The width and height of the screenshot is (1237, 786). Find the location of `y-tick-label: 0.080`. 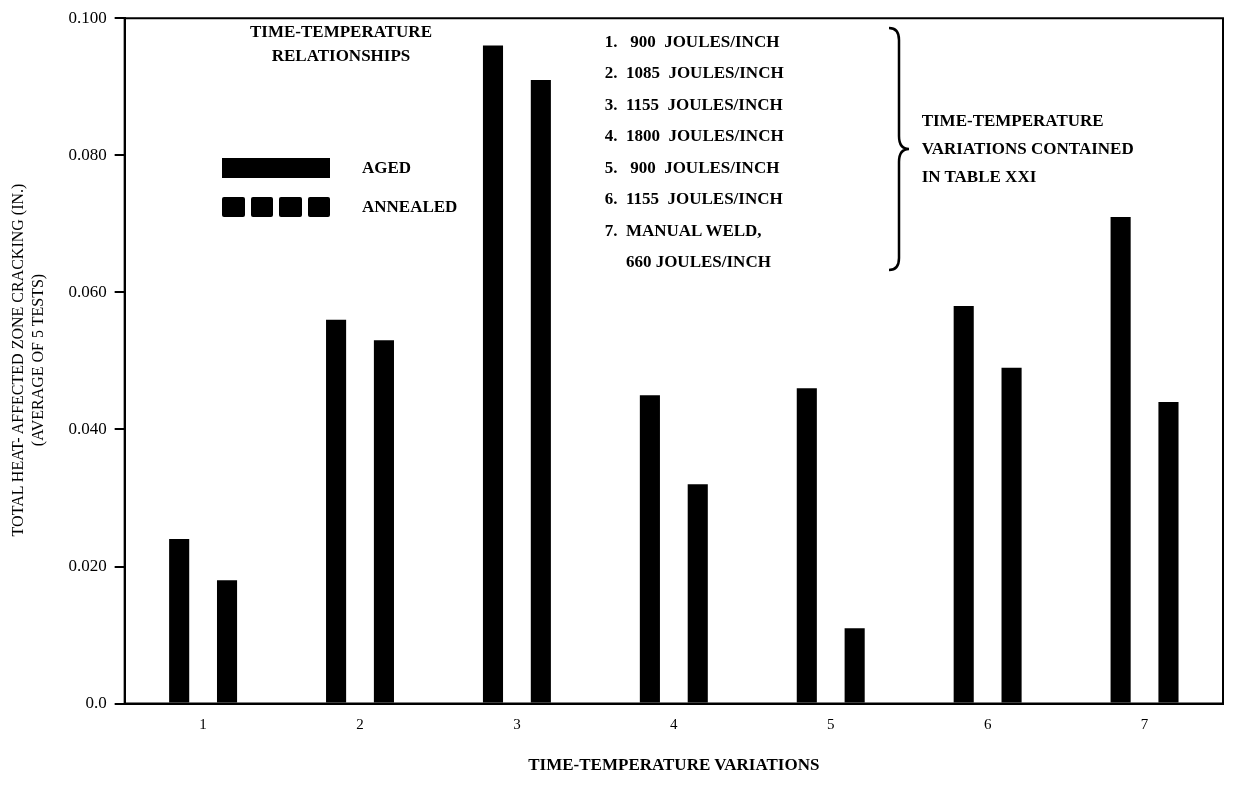

y-tick-label: 0.080 is located at coordinates (87, 154).